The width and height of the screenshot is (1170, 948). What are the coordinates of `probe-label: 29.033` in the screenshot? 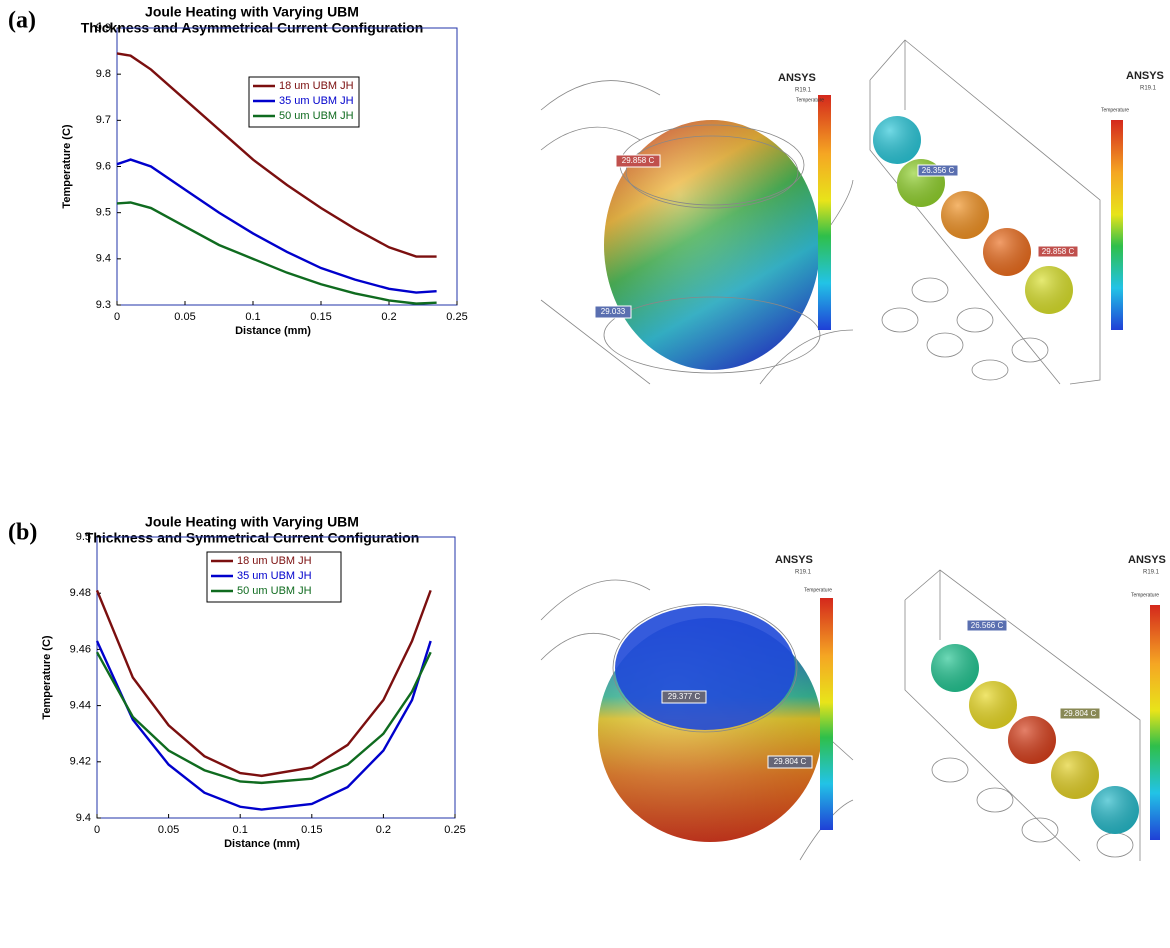 It's located at (613, 311).